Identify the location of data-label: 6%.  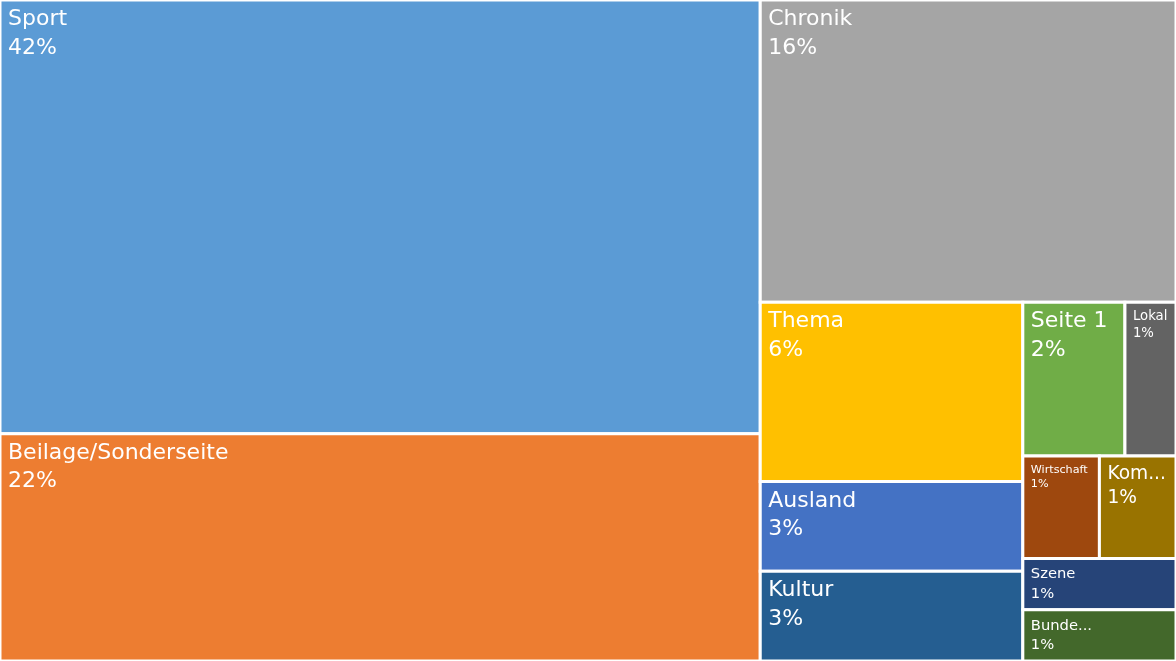
(786, 348).